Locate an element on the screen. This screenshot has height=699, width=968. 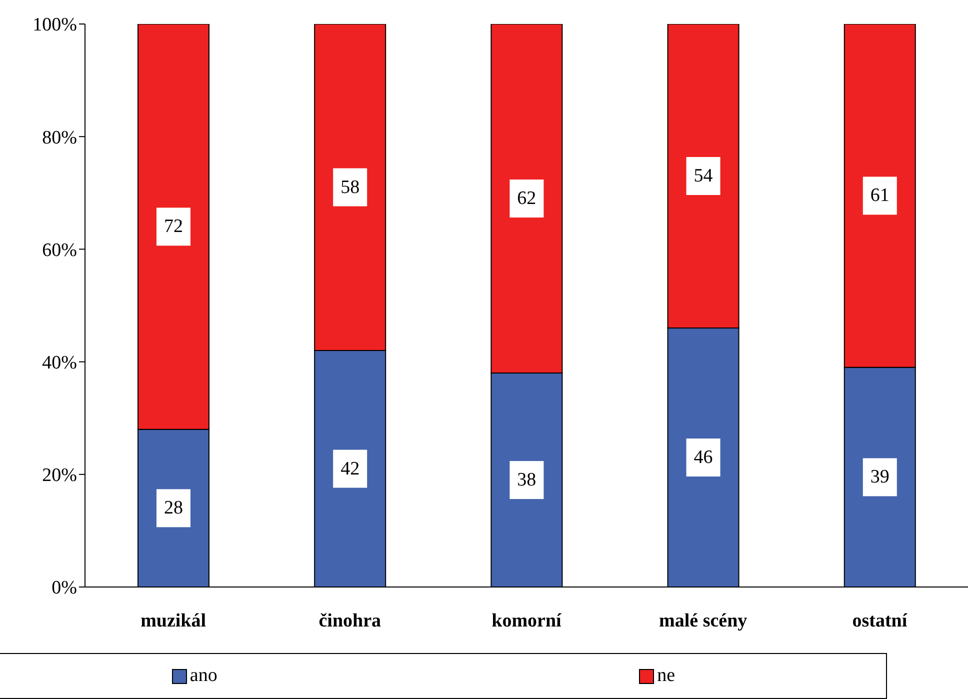
y-tick-label: 80% is located at coordinates (60, 137).